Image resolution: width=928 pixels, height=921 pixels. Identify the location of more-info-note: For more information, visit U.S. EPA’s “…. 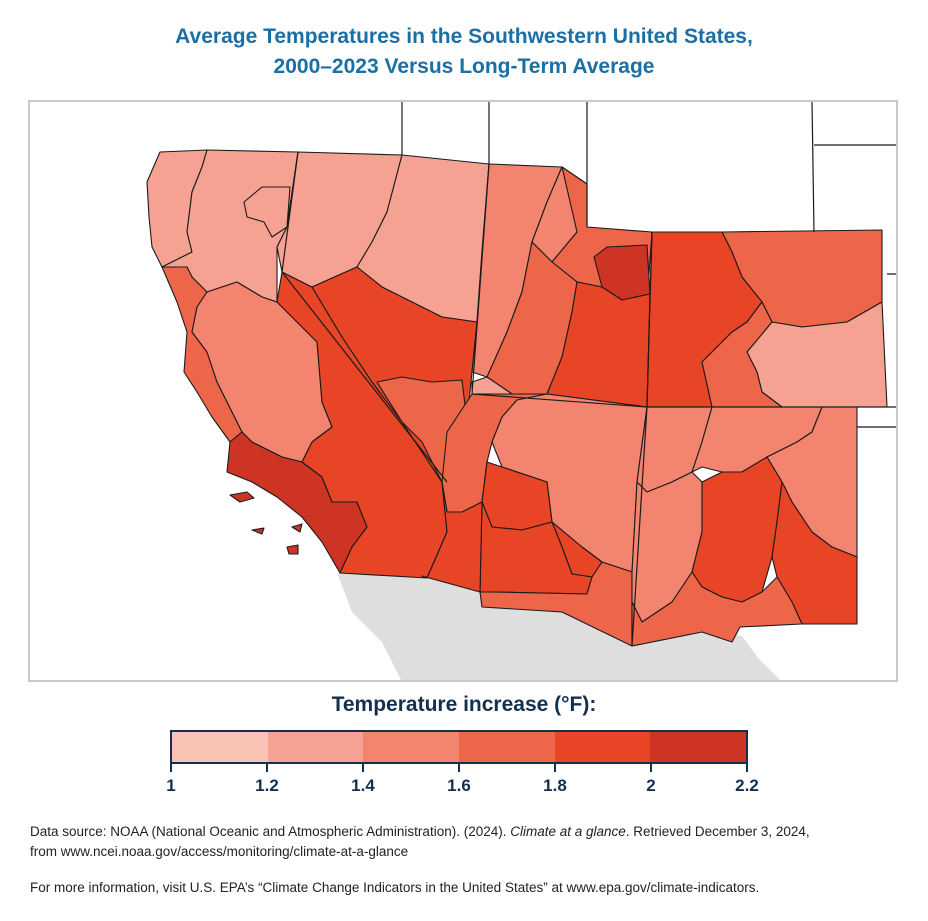
(395, 887).